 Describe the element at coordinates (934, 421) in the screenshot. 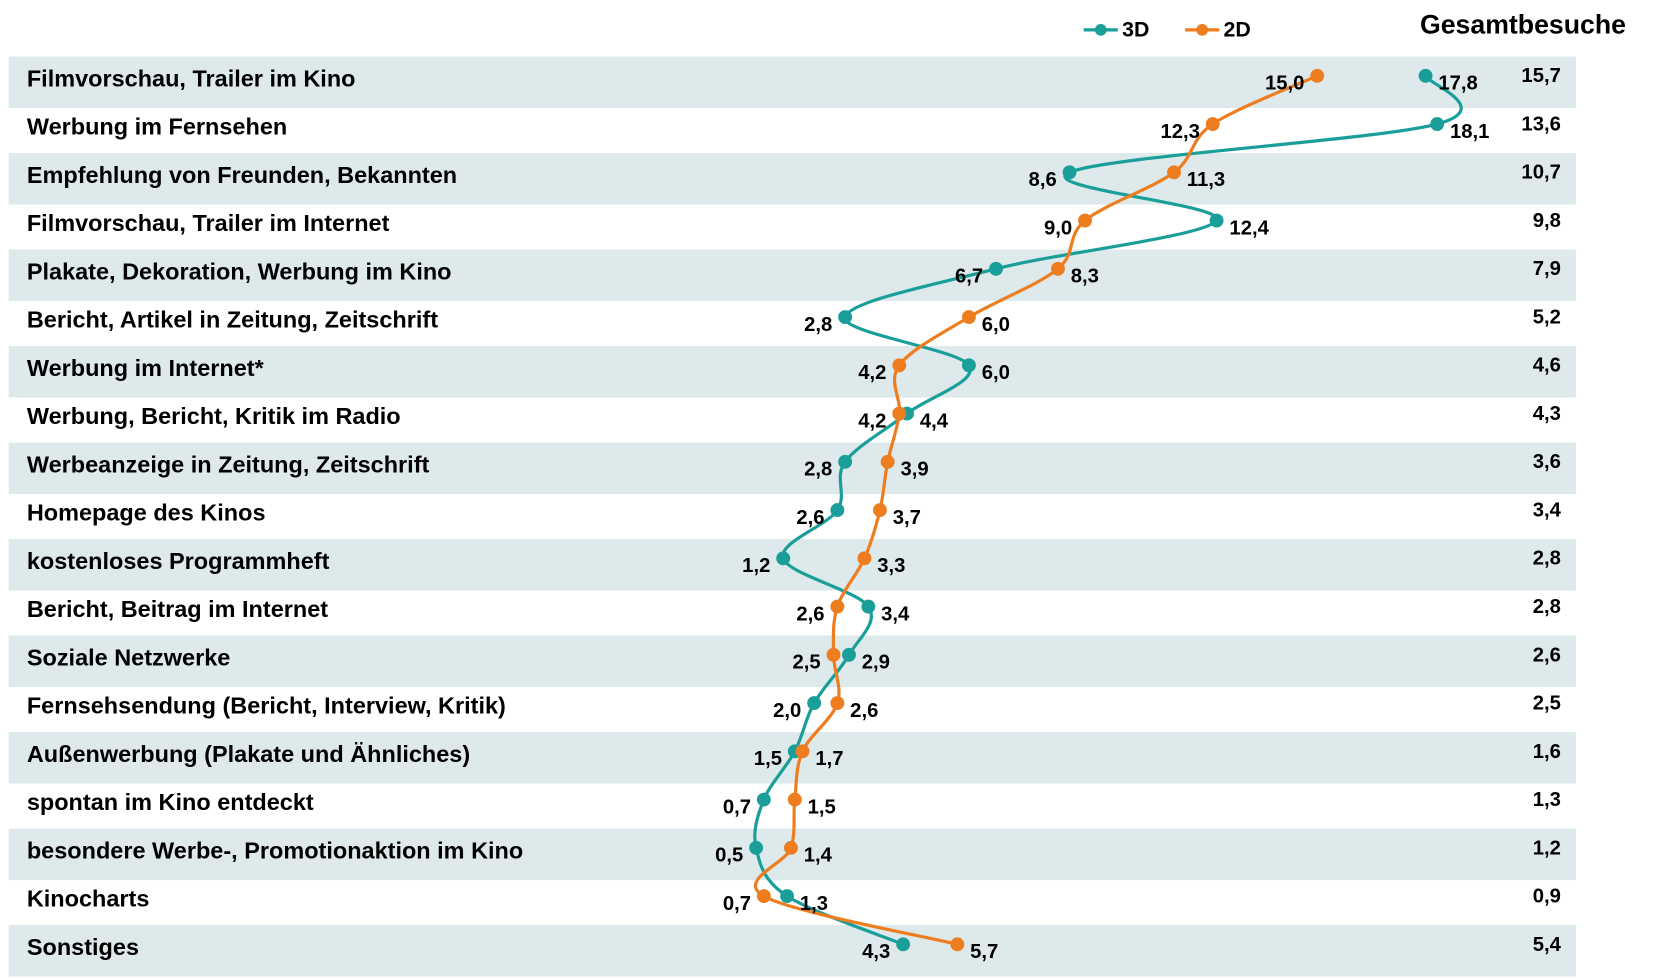

I see `data-label: 4,4` at that location.